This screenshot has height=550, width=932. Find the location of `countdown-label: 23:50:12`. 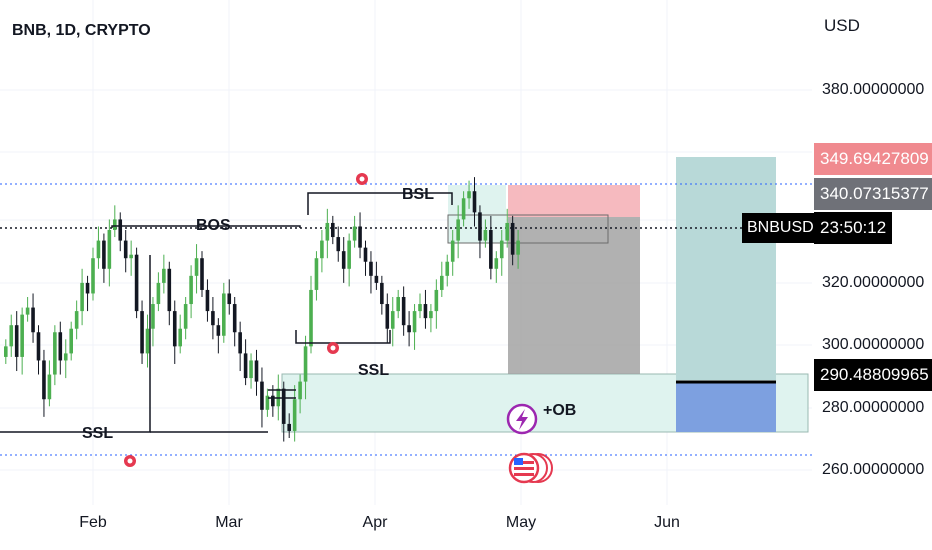

countdown-label: 23:50:12 is located at coordinates (853, 228).